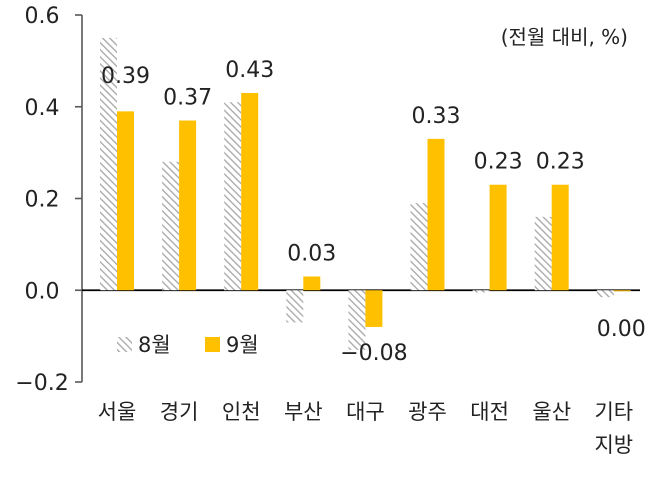 The width and height of the screenshot is (647, 486). I want to click on category-label: 대전, so click(489, 412).